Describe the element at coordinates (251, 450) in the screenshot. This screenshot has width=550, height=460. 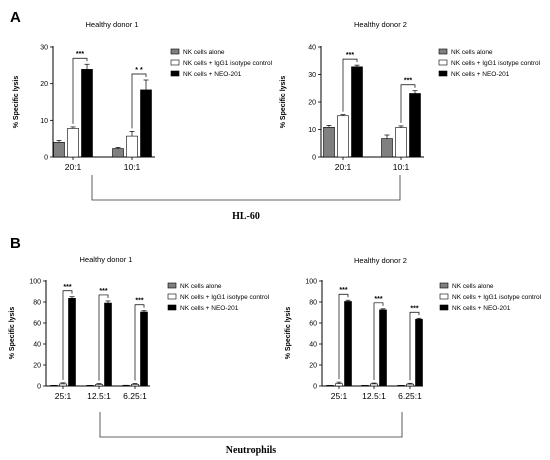
I see `group-label-neutrophils: Neutrophils` at that location.